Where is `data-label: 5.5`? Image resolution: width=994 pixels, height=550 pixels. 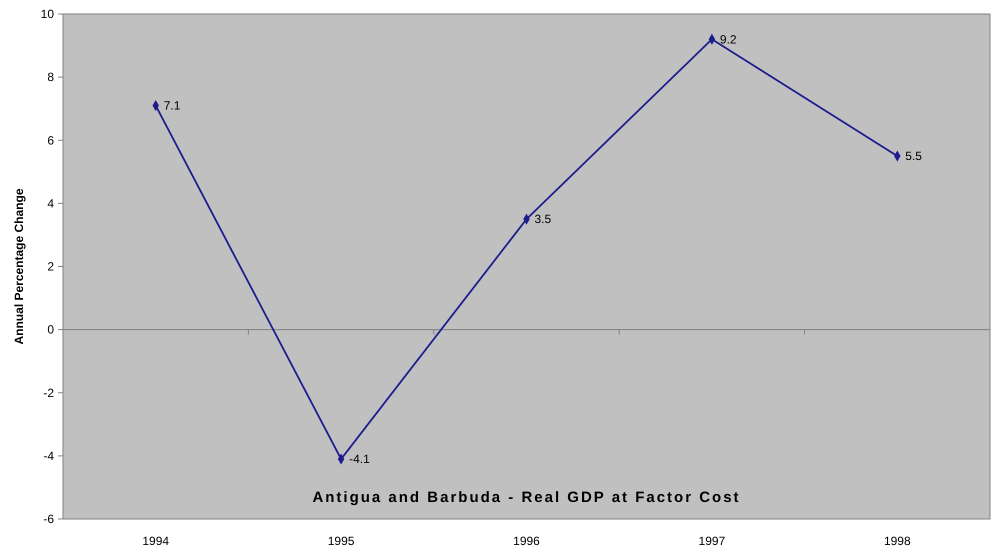
data-label: 5.5 is located at coordinates (913, 156).